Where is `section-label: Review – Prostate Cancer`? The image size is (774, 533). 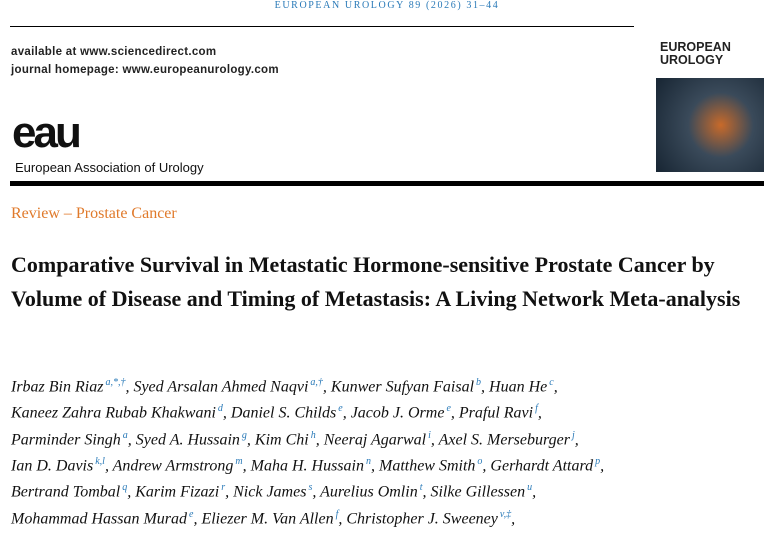 section-label: Review – Prostate Cancer is located at coordinates (94, 213).